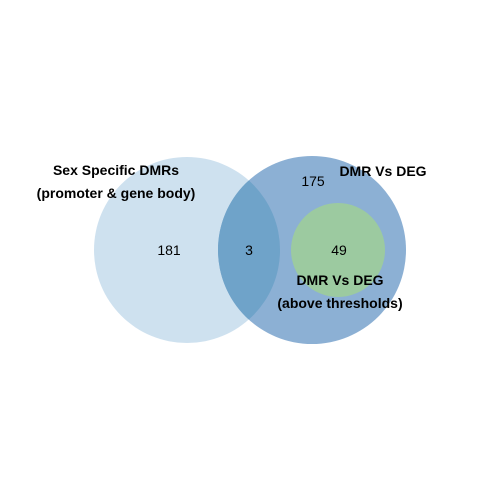  I want to click on set-circle-dmr-vs-deg-above-thresholds, so click(338, 250).